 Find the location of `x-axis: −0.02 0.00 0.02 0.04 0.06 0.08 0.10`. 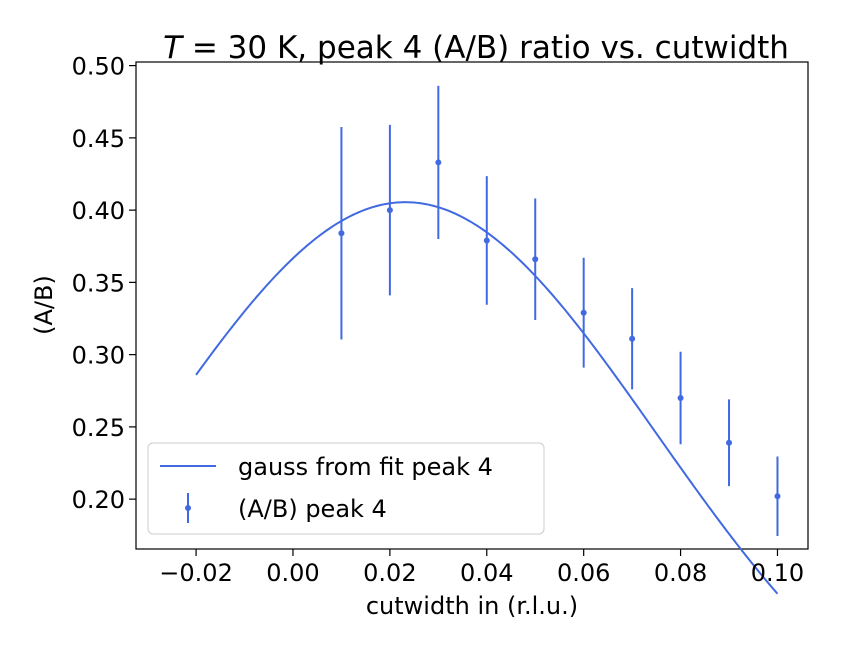

x-axis: −0.02 0.00 0.02 0.04 0.06 0.08 0.10 is located at coordinates (481, 568).